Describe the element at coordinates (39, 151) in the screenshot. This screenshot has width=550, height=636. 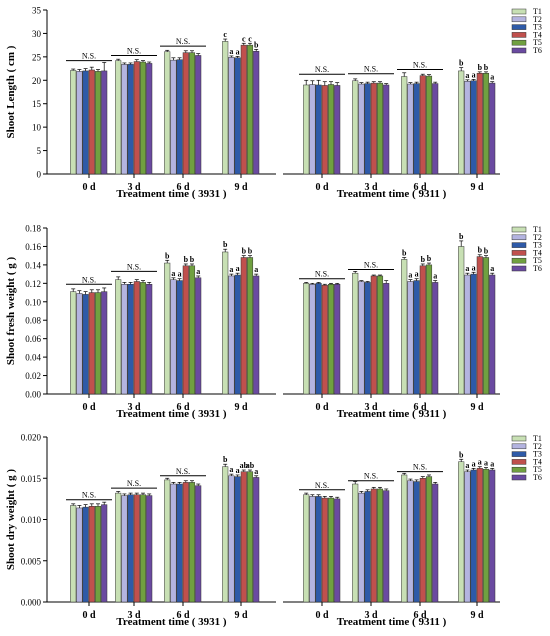
I see `y-tick-label: 5` at that location.